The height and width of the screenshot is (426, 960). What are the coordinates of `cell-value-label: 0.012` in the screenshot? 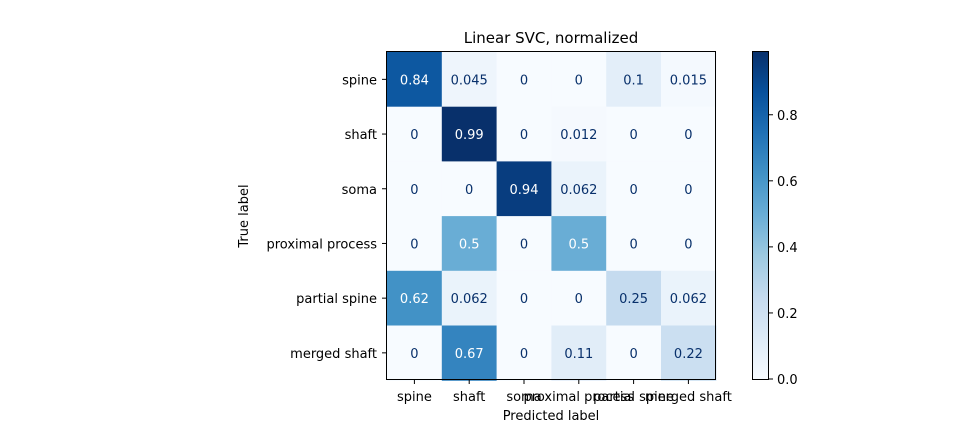 It's located at (578, 135).